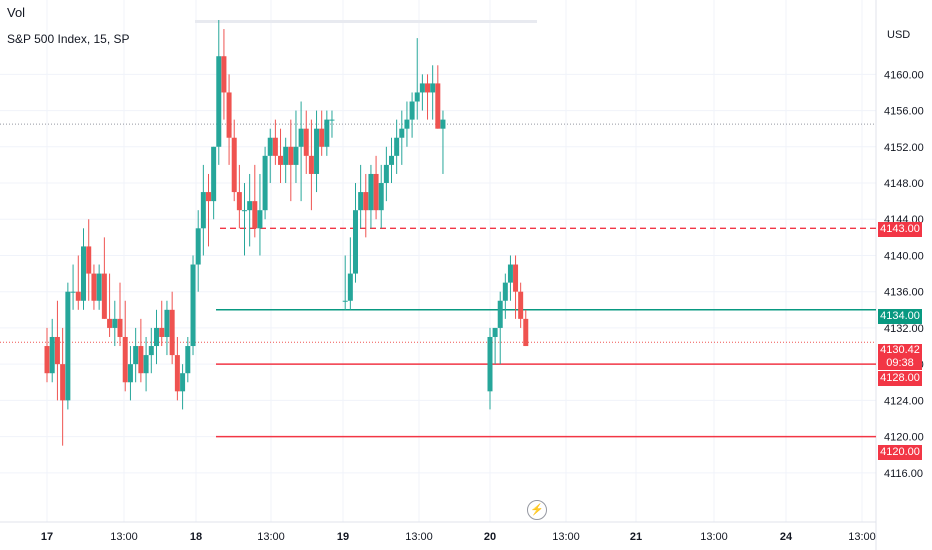 The height and width of the screenshot is (550, 932). What do you see at coordinates (904, 148) in the screenshot?
I see `y-tick-label: 4152.00` at bounding box center [904, 148].